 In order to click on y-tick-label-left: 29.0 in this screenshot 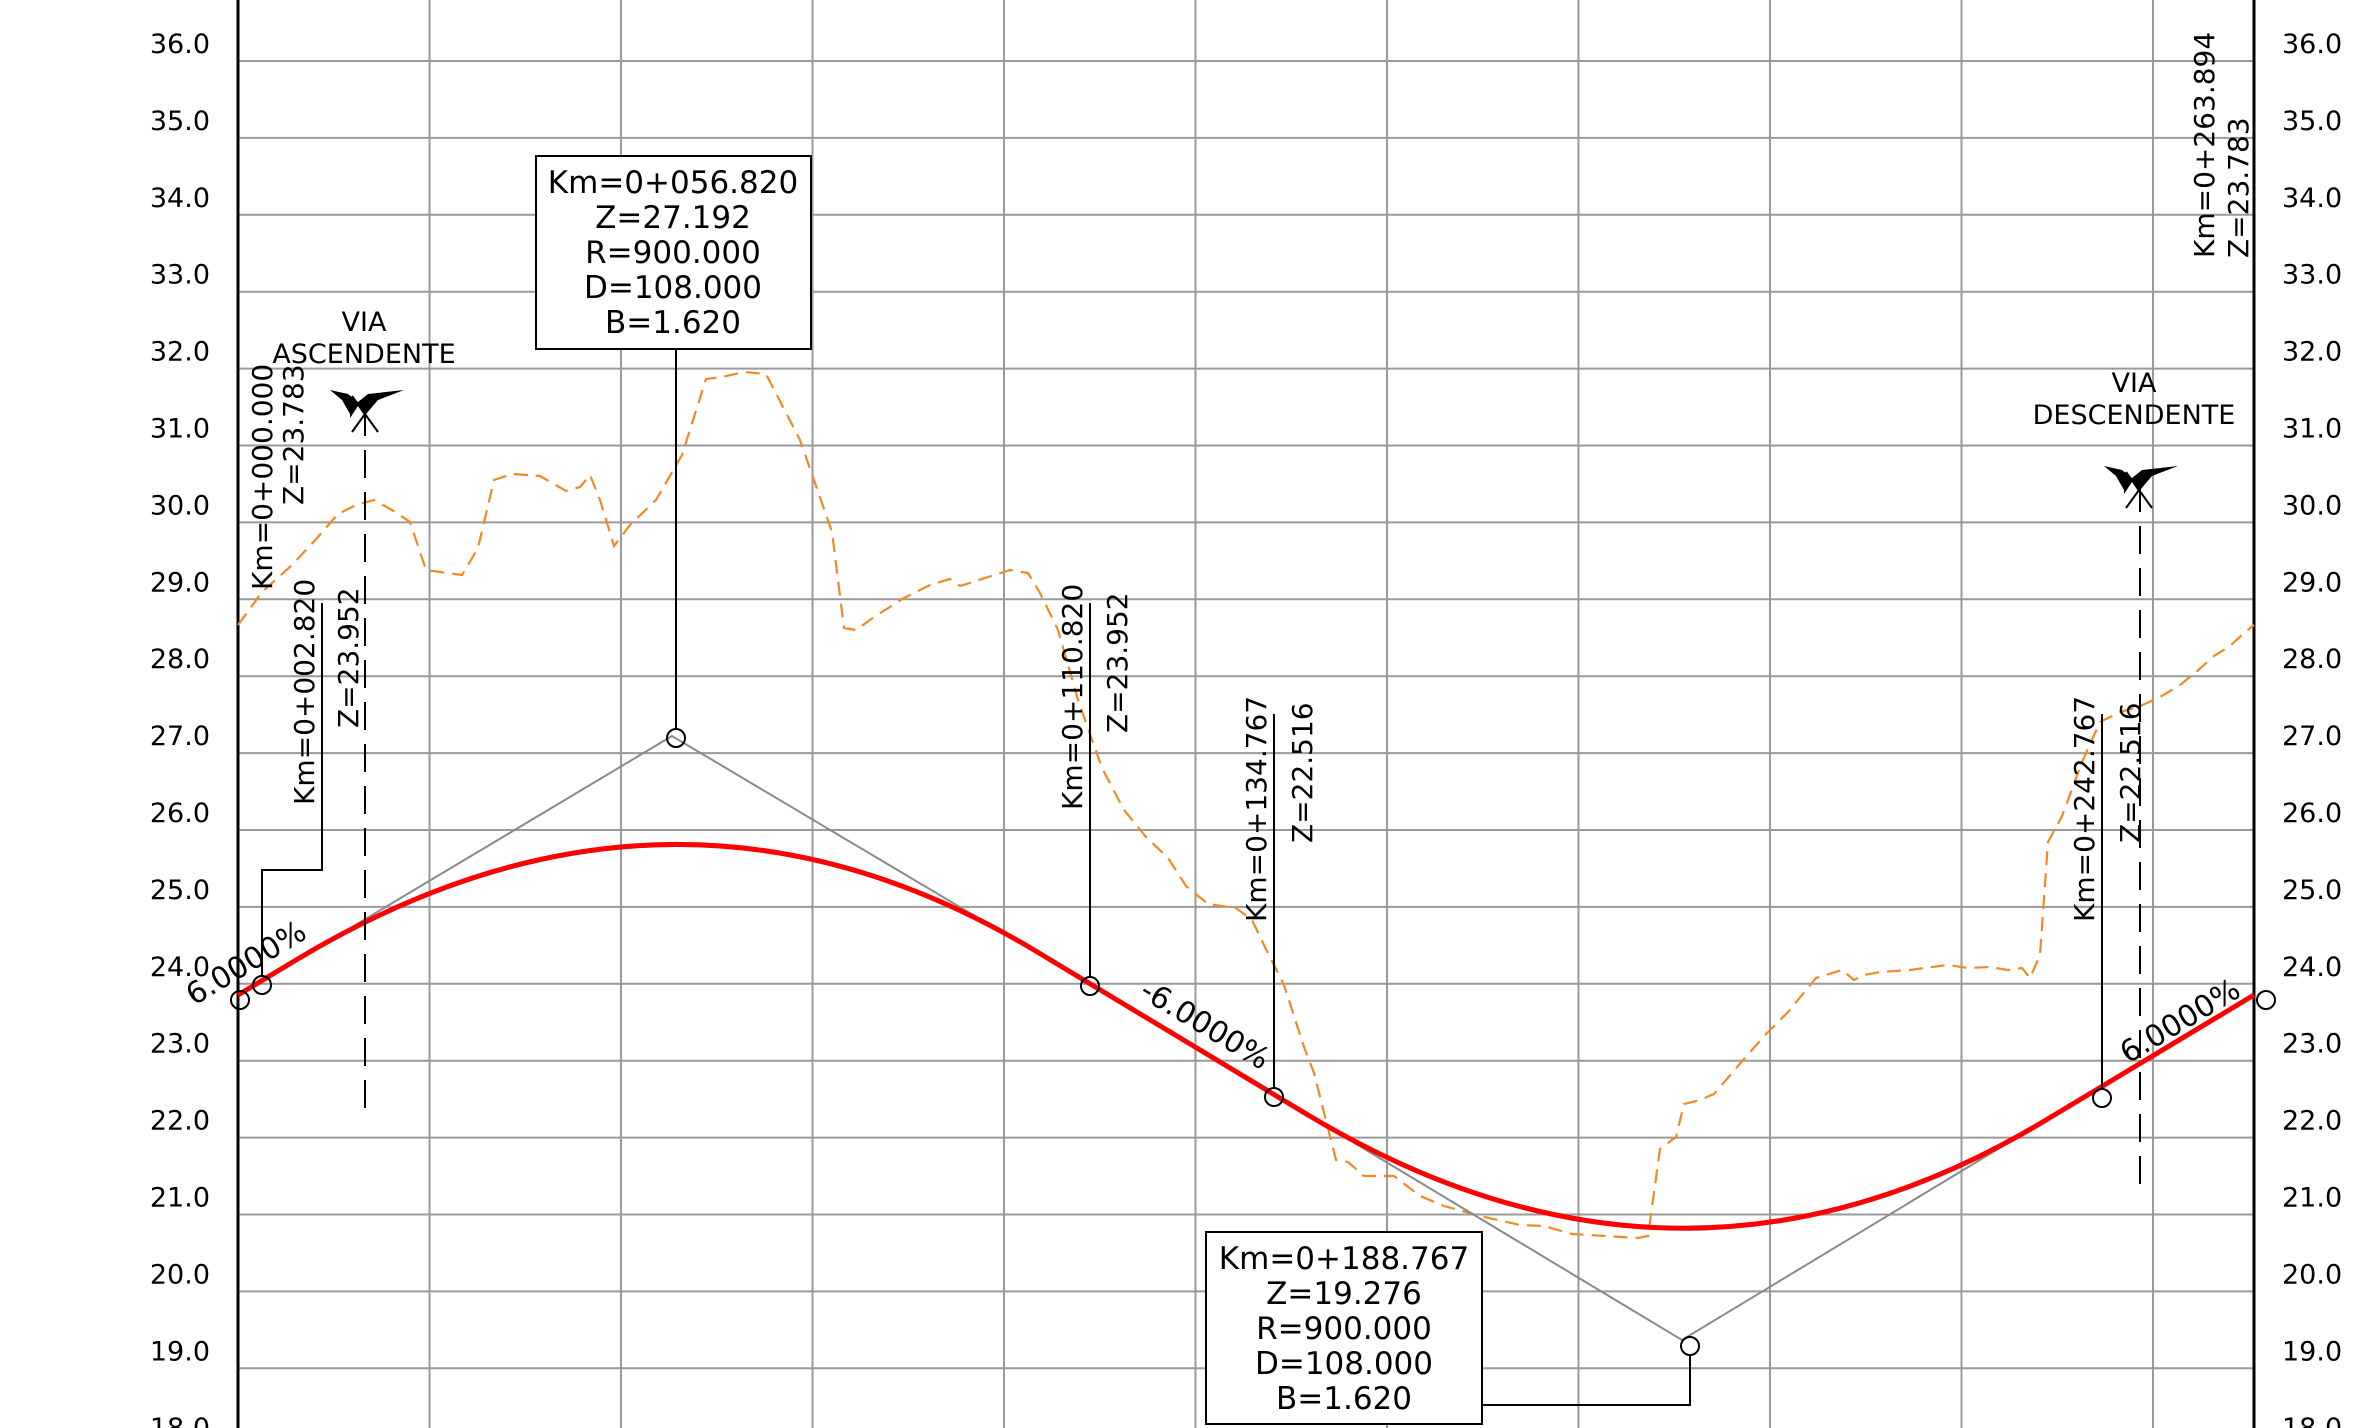, I will do `click(180, 582)`.